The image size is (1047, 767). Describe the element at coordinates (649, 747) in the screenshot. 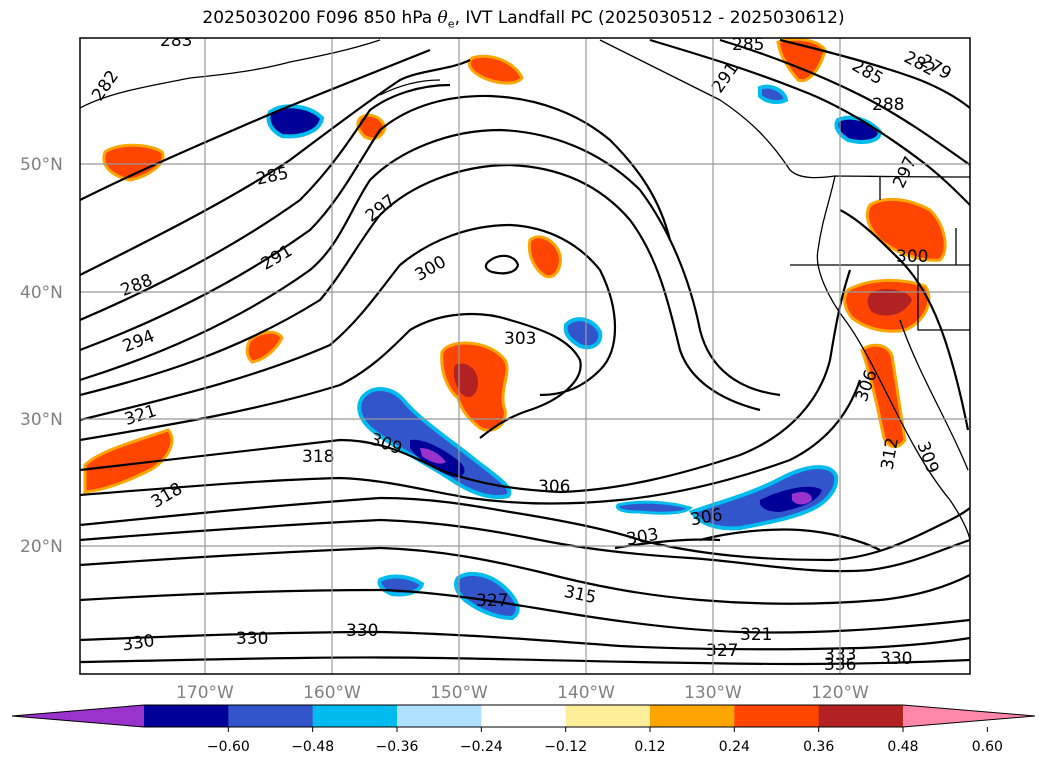

I see `colorbar-tick-label: 0.12` at that location.